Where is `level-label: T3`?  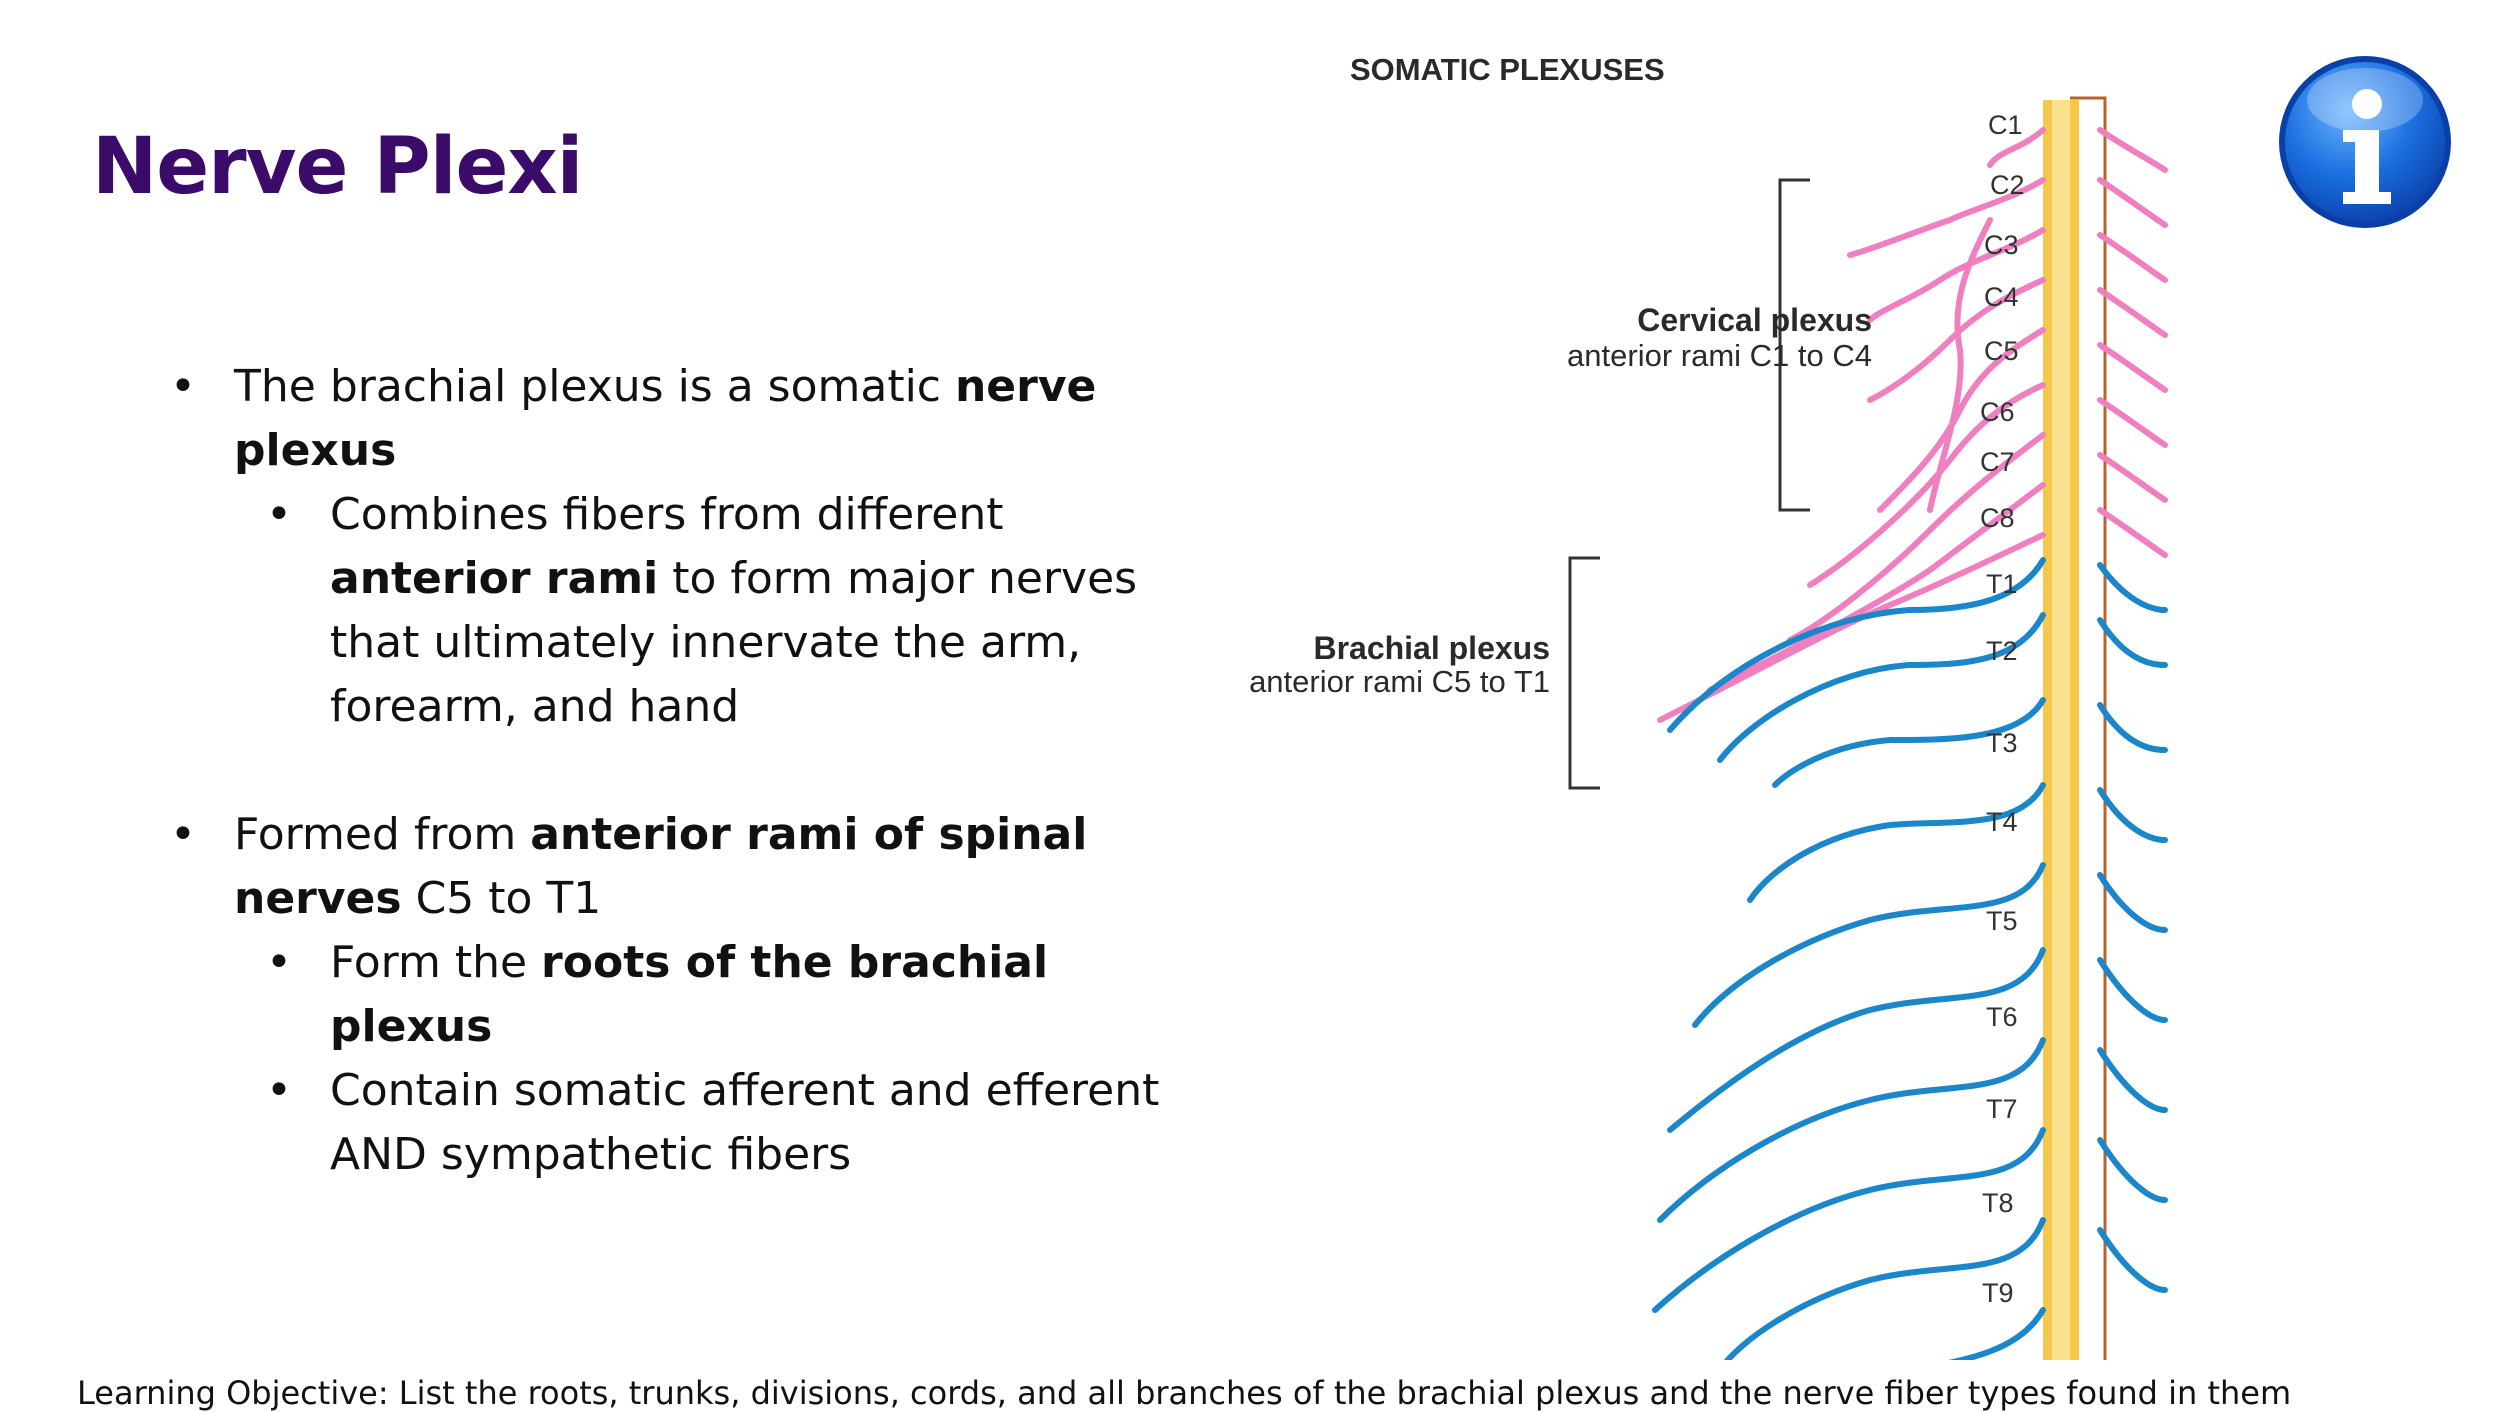
level-label: T3 is located at coordinates (2002, 743).